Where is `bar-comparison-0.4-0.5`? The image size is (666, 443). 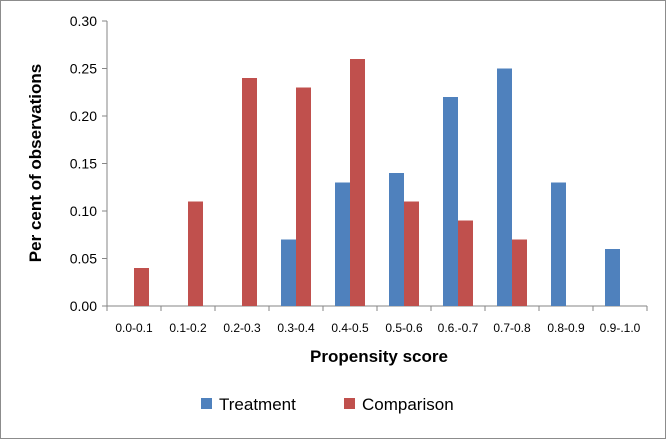 bar-comparison-0.4-0.5 is located at coordinates (357, 182).